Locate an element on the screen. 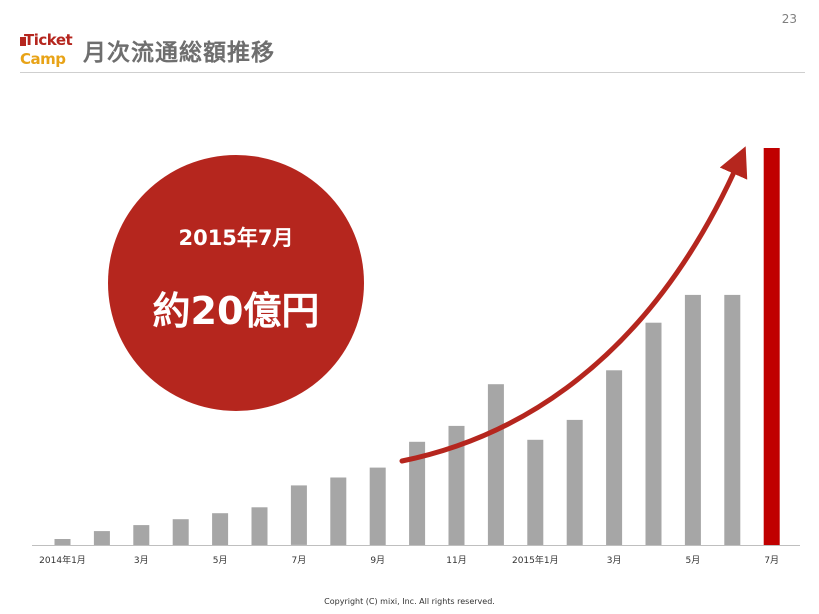 Image resolution: width=819 pixels, height=614 pixels. title-divider is located at coordinates (412, 72).